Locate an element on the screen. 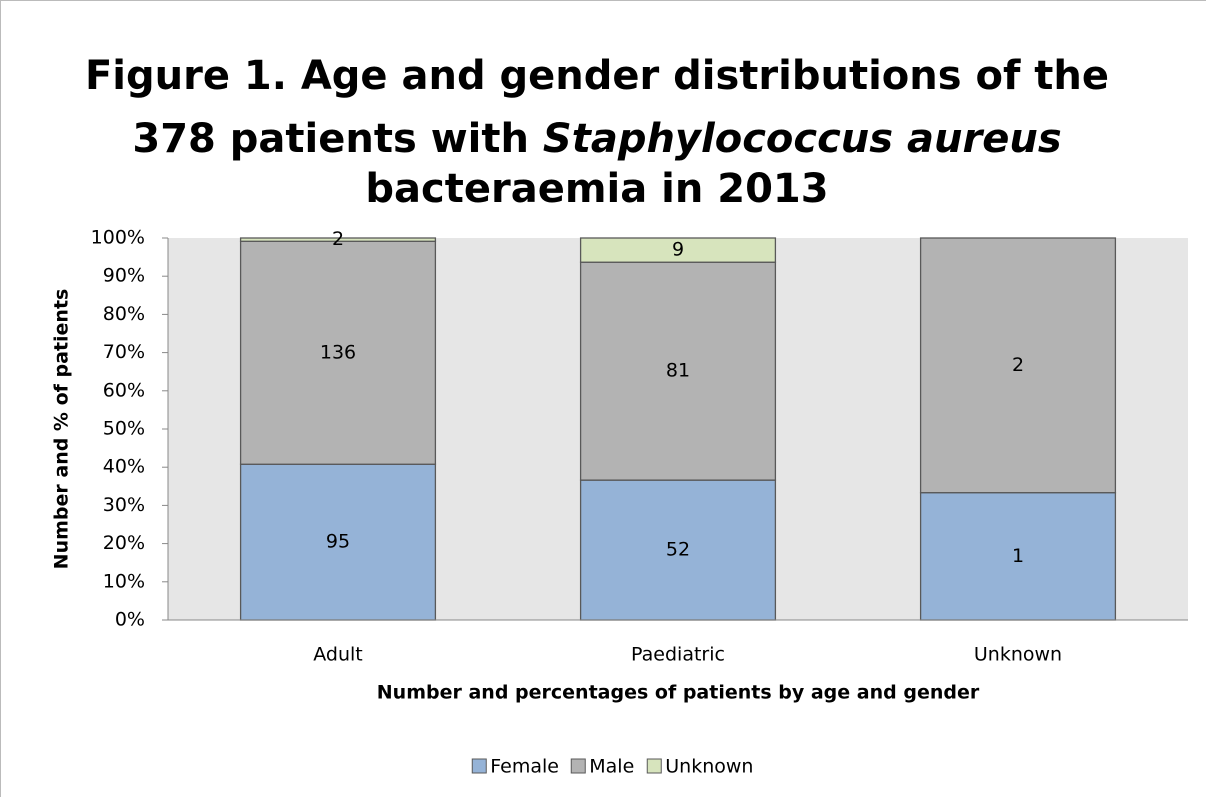  y-tick-label: 50% is located at coordinates (124, 429).